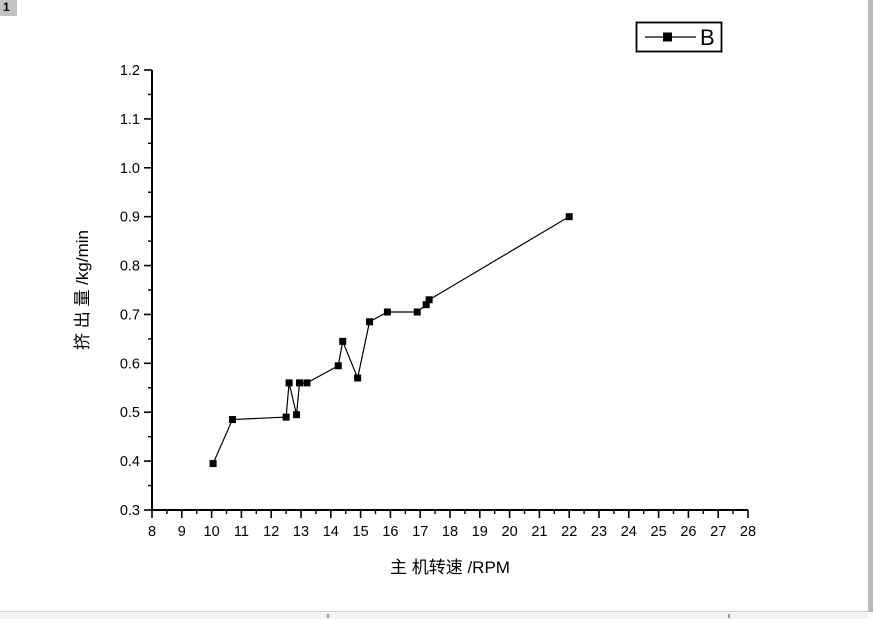  Describe the element at coordinates (667, 37) in the screenshot. I see `legend-marker-sample` at that location.